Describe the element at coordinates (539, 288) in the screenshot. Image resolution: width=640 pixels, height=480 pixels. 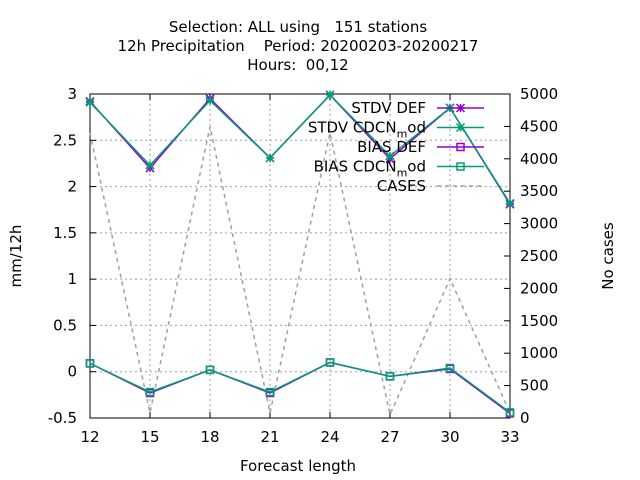
I see `y2-tick-label: 2000` at that location.